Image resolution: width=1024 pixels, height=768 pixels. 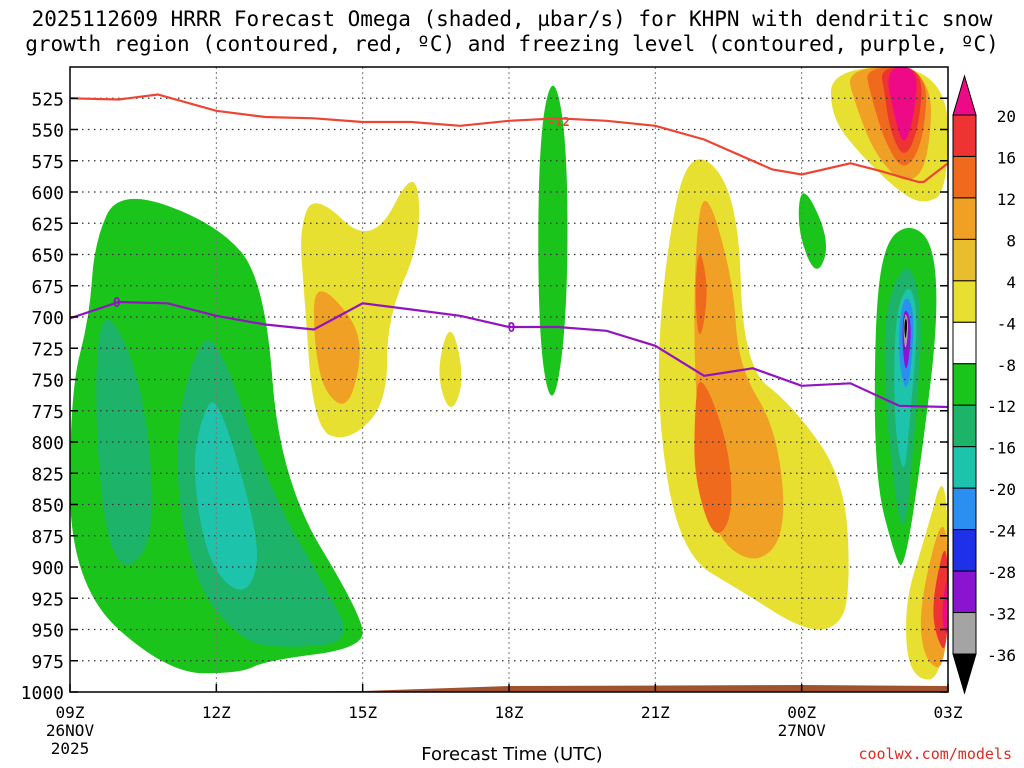 I want to click on y-tick-label-825: 825, so click(x=47, y=474).